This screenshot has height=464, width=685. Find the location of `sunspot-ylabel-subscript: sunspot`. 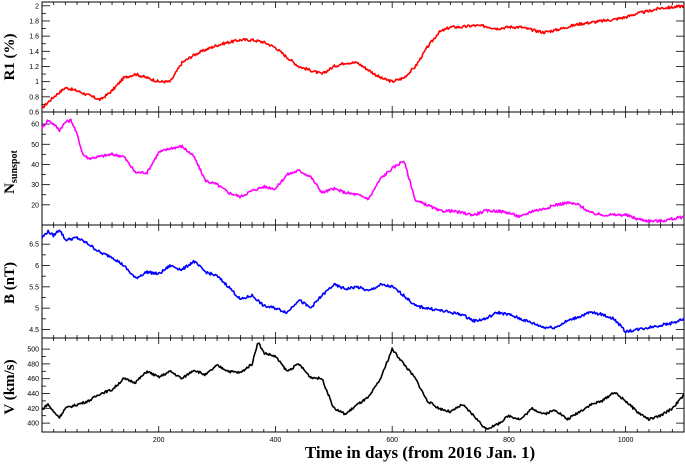

sunspot-ylabel-subscript: sunspot is located at coordinates (14, 166).